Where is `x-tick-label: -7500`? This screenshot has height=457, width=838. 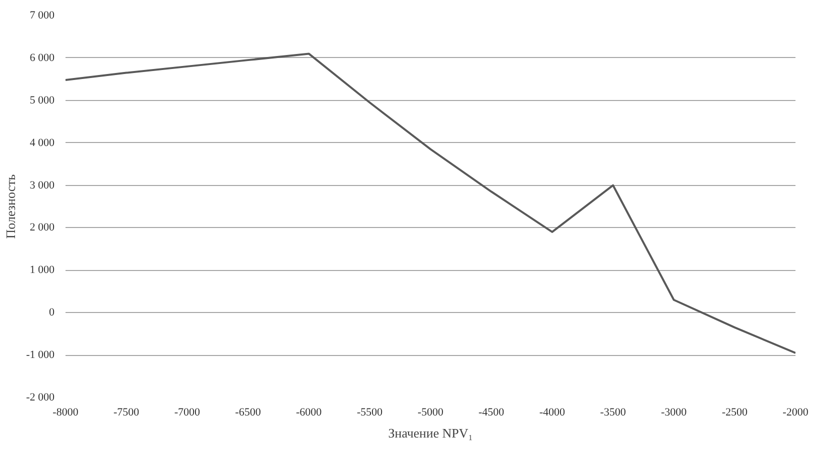
x-tick-label: -7500 is located at coordinates (127, 412).